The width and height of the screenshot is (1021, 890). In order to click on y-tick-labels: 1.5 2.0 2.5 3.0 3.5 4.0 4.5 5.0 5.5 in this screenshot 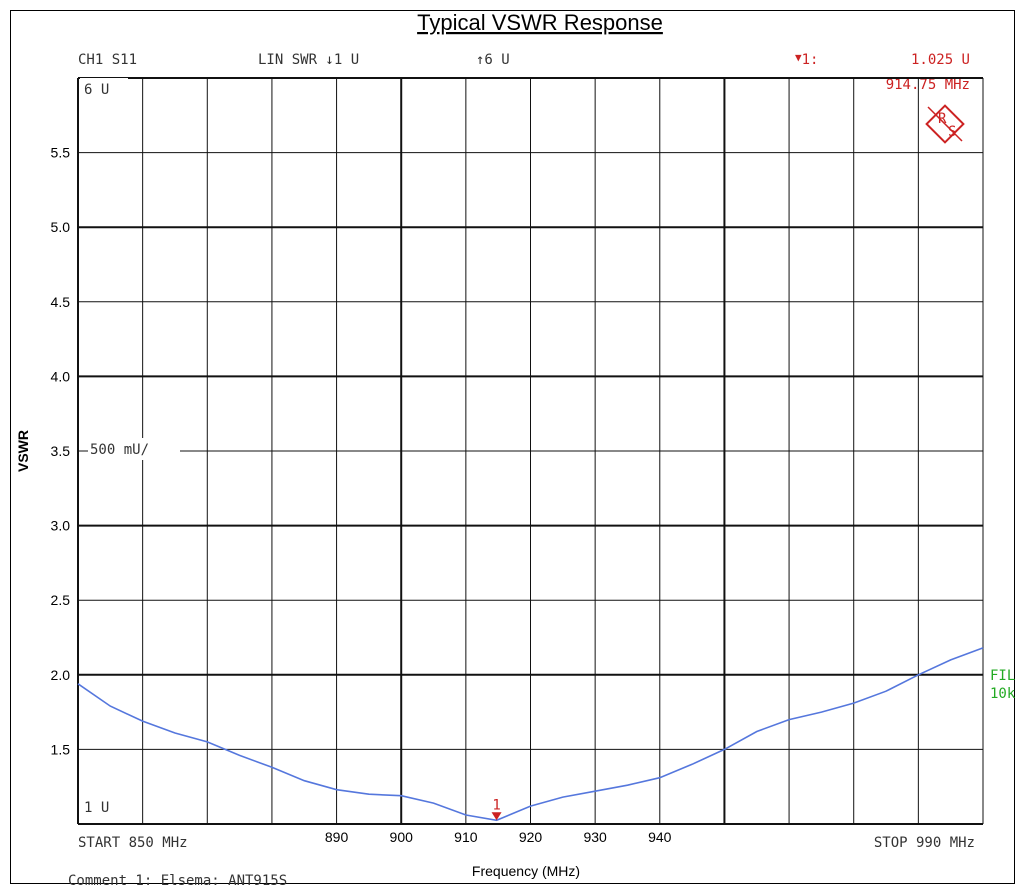, I will do `click(61, 451)`.